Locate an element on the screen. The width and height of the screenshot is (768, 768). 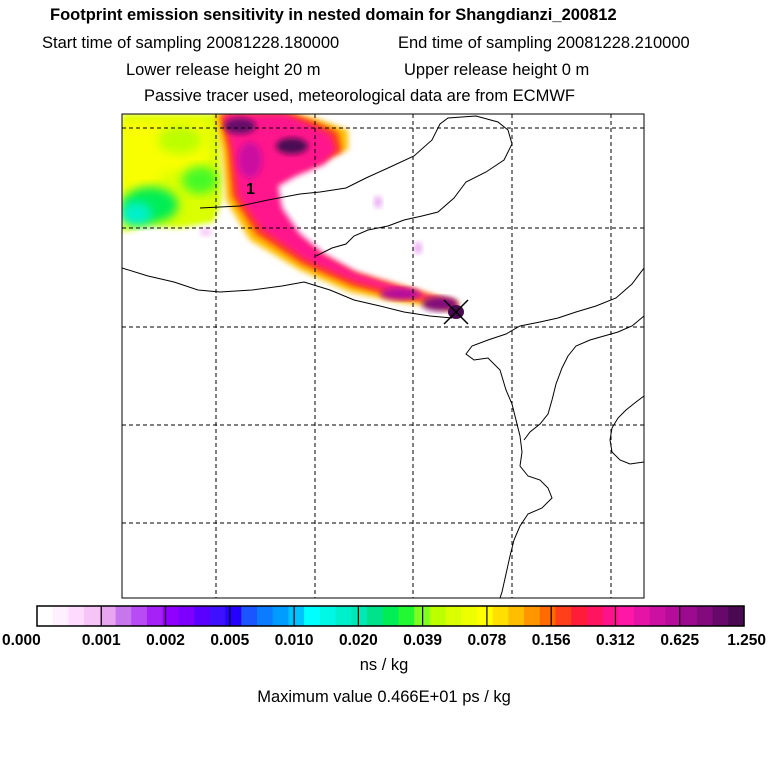
colorbar-tick-label: 0.039 is located at coordinates (422, 640).